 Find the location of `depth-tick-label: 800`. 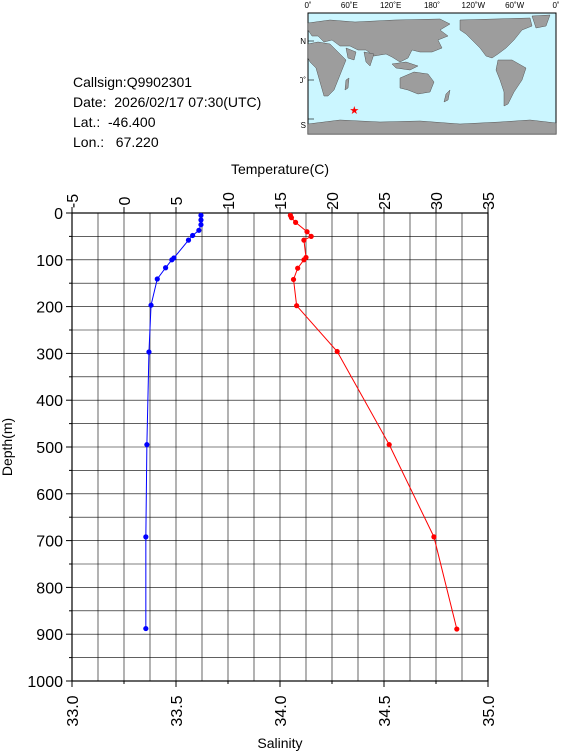

depth-tick-label: 800 is located at coordinates (49, 588).